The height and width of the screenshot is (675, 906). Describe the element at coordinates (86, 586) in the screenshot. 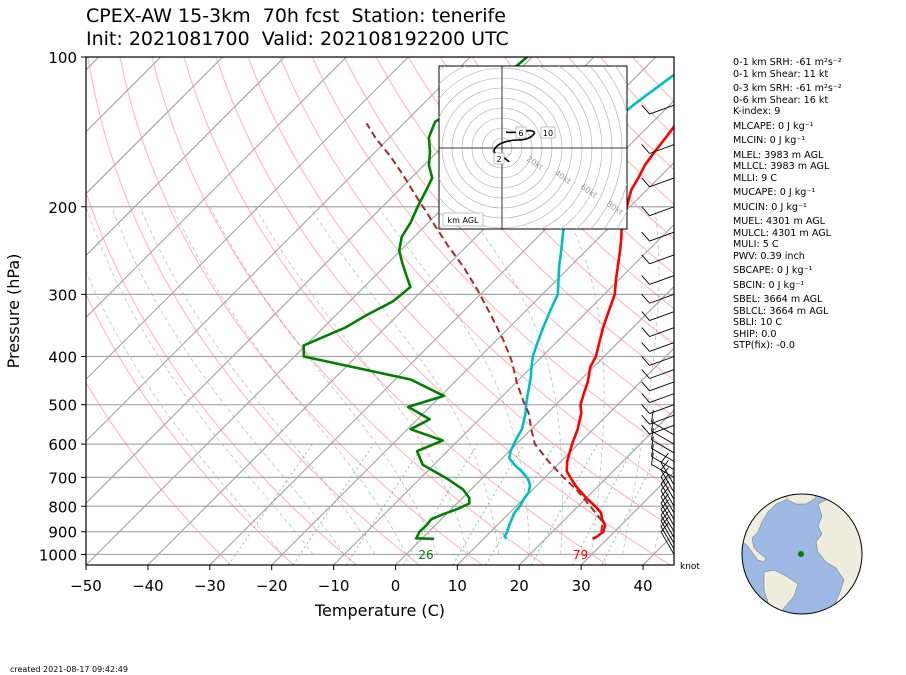

I see `x-tick-label: −50` at that location.